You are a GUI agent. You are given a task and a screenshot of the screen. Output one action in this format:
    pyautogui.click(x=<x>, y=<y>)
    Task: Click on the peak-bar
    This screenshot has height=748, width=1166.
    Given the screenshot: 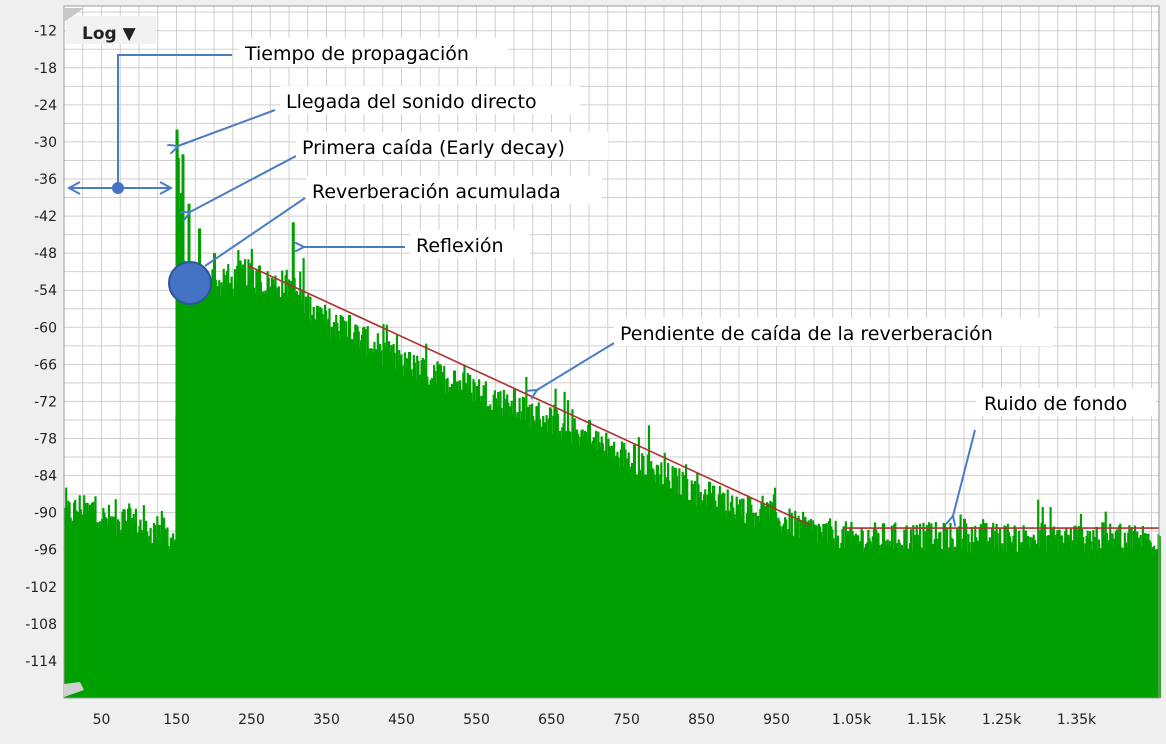 What is the action you would take?
    pyautogui.click(x=709, y=589)
    